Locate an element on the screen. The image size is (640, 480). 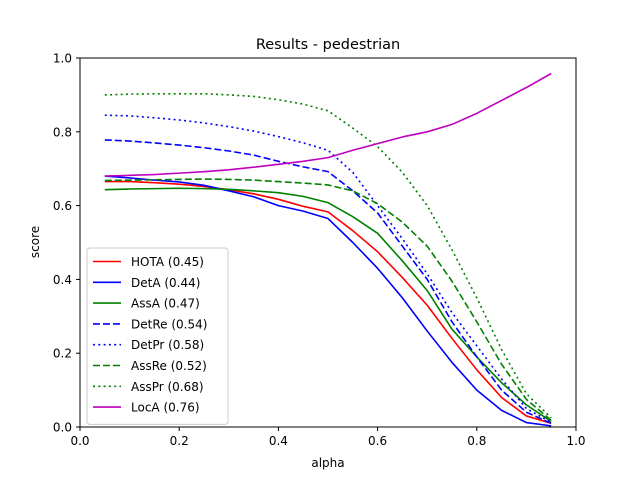
chart-title: Results - pedestrian is located at coordinates (328, 45).